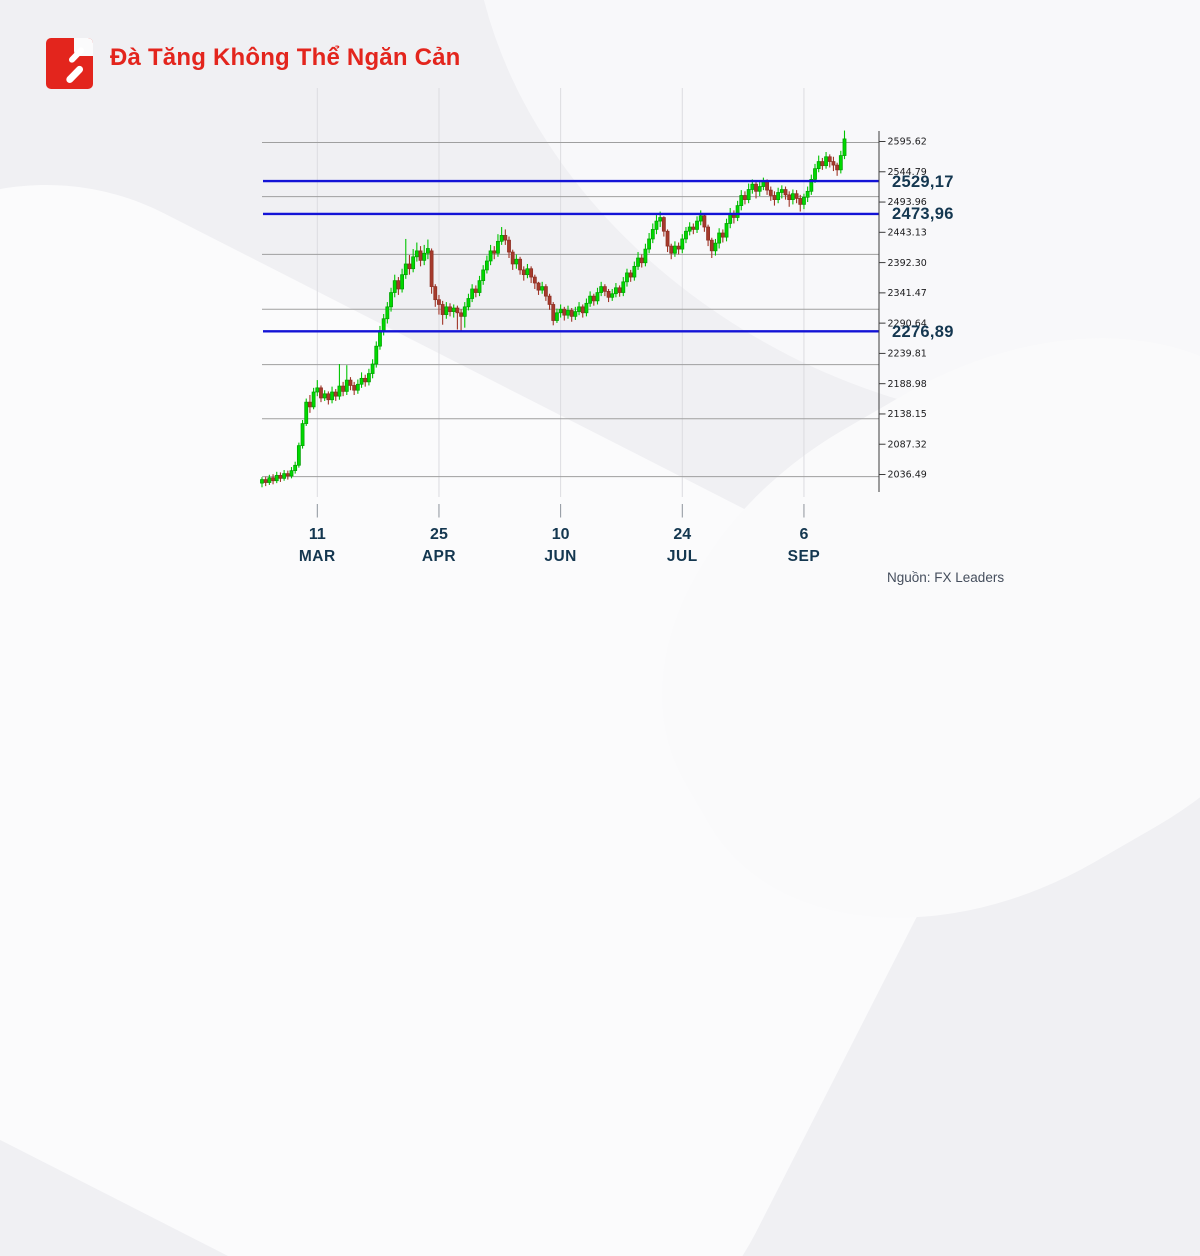 The image size is (1200, 1256). I want to click on date-month: MAR, so click(317, 556).